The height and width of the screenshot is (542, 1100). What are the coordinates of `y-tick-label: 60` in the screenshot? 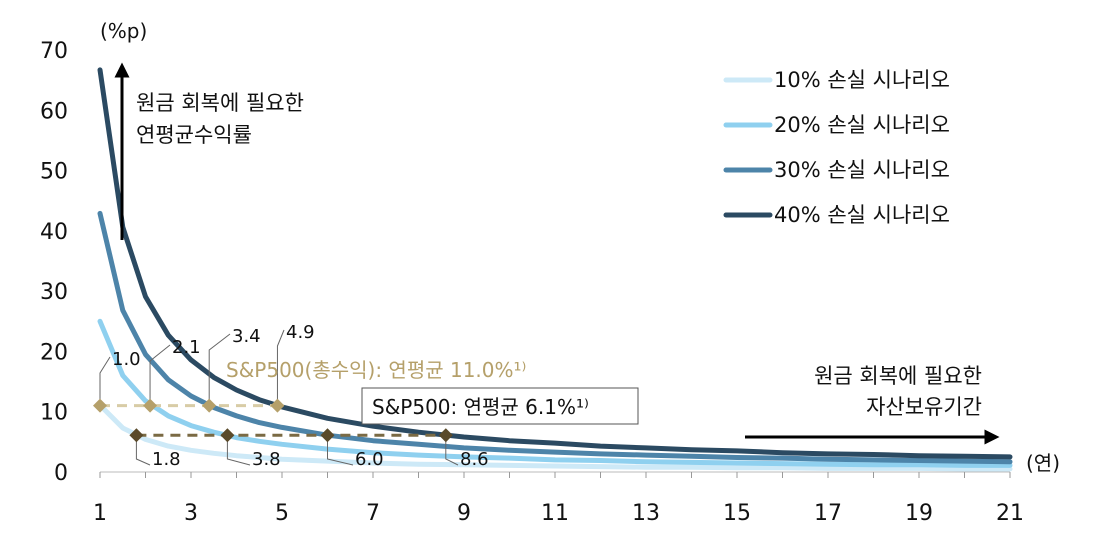 It's located at (54, 111).